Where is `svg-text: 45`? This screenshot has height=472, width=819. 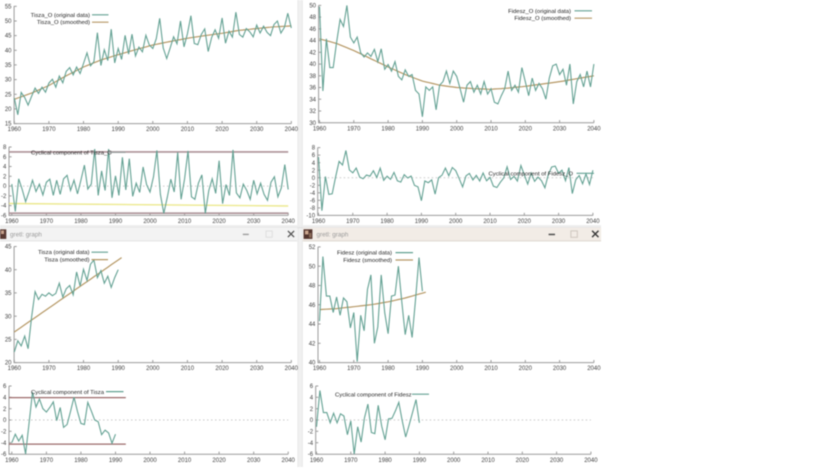 svg-text: 45 is located at coordinates (8, 37).